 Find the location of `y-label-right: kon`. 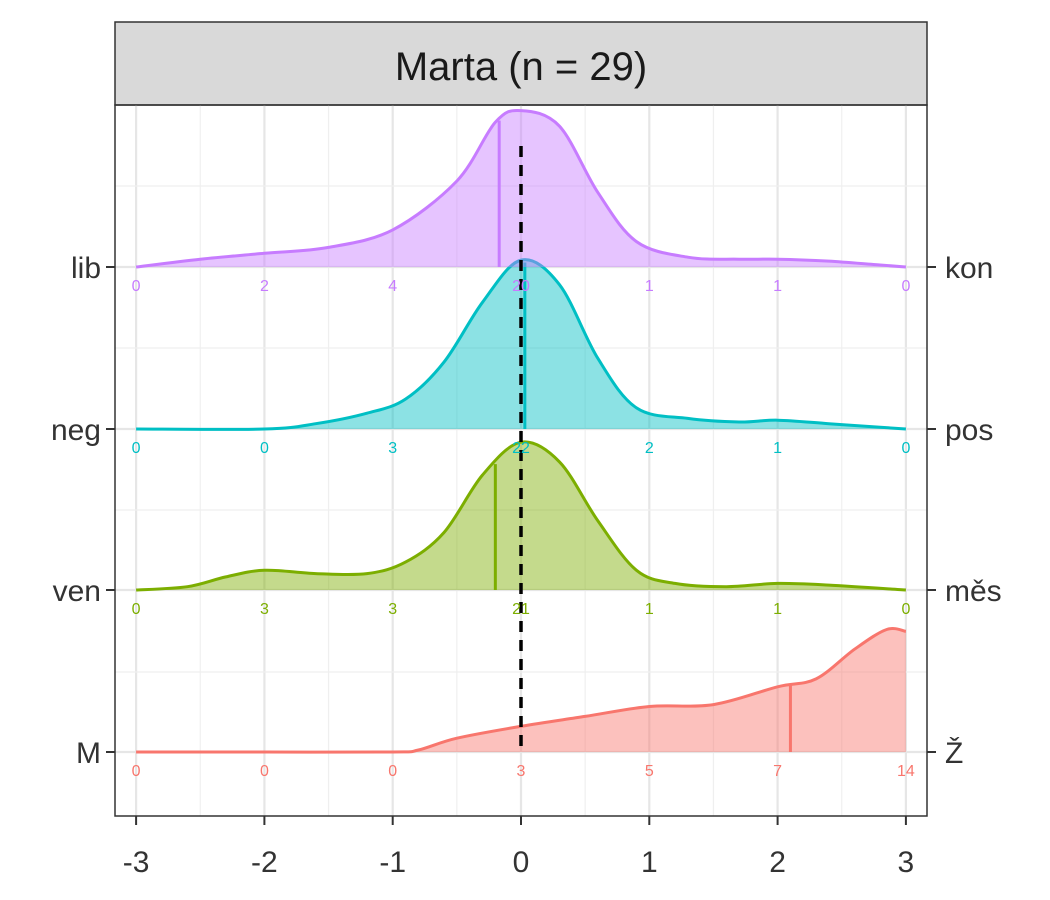

y-label-right: kon is located at coordinates (969, 268).